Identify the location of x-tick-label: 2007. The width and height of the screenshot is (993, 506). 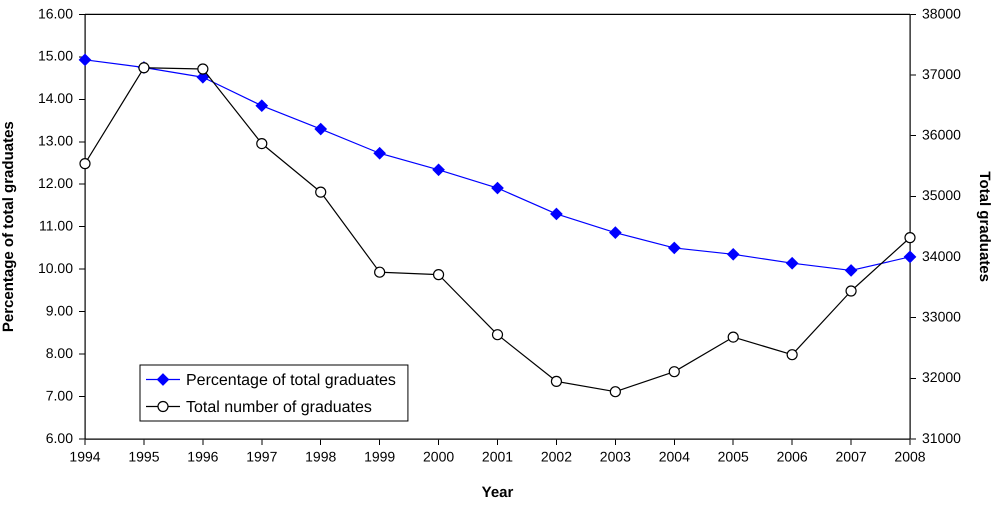
(851, 456).